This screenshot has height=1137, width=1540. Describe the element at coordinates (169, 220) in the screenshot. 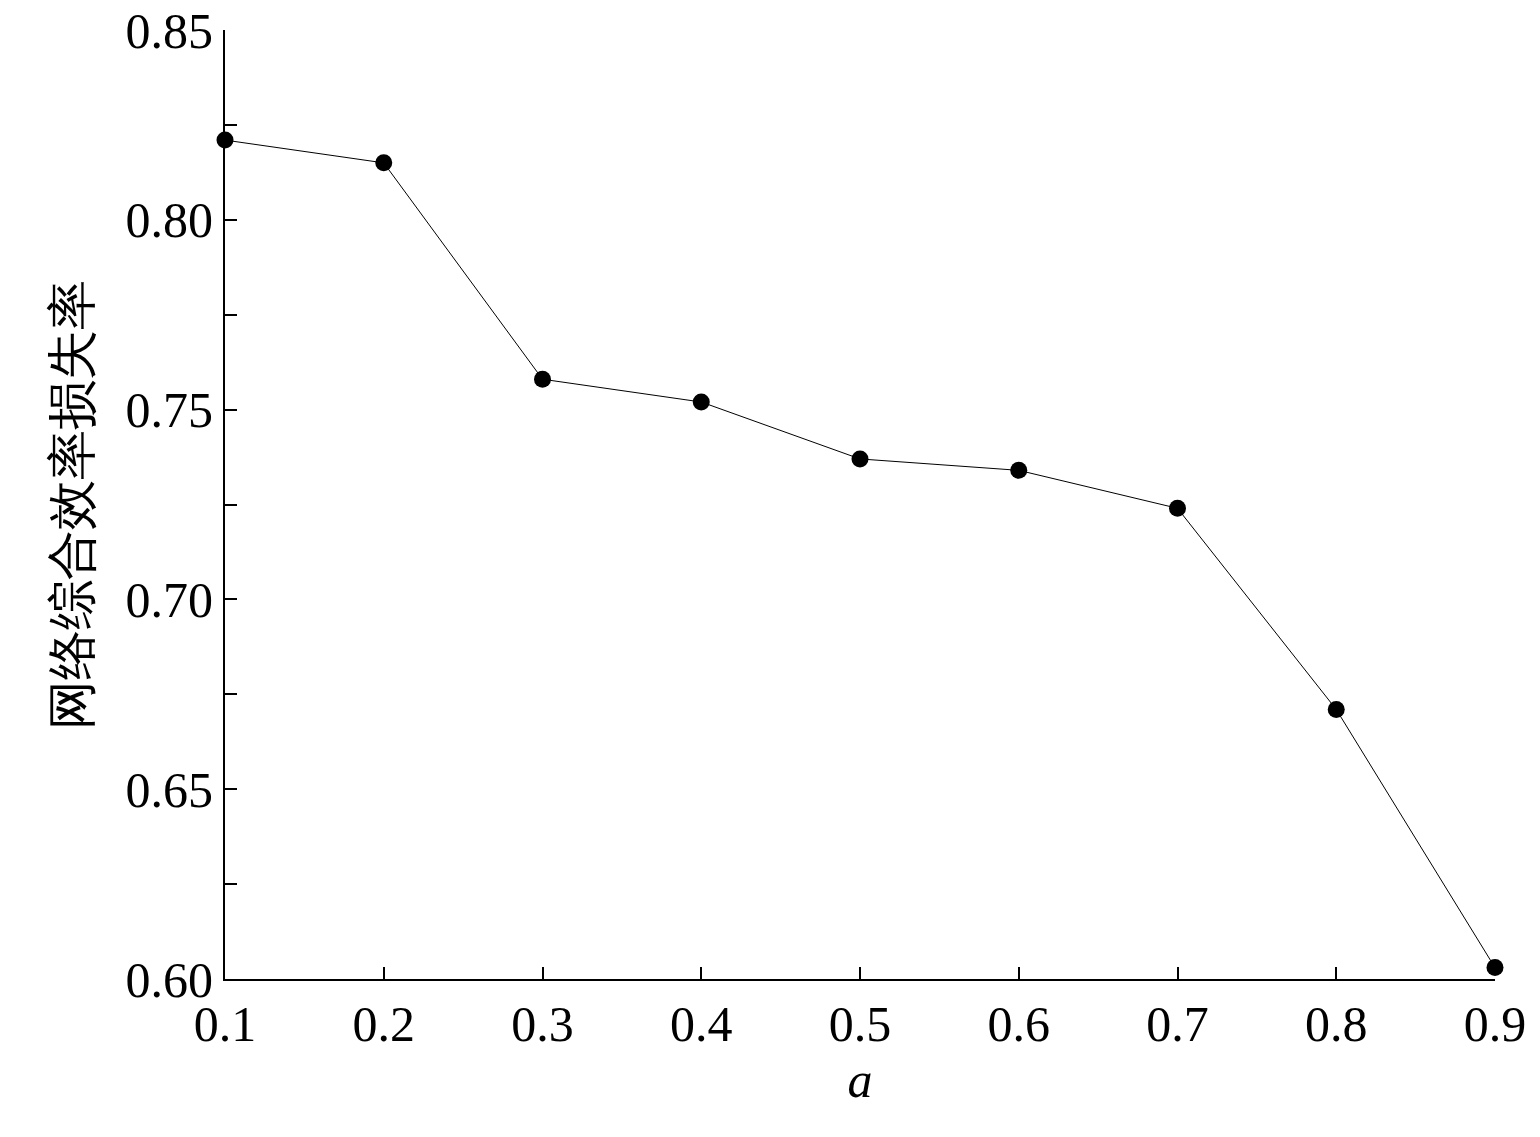

I see `y-tick-label: 0.80` at that location.